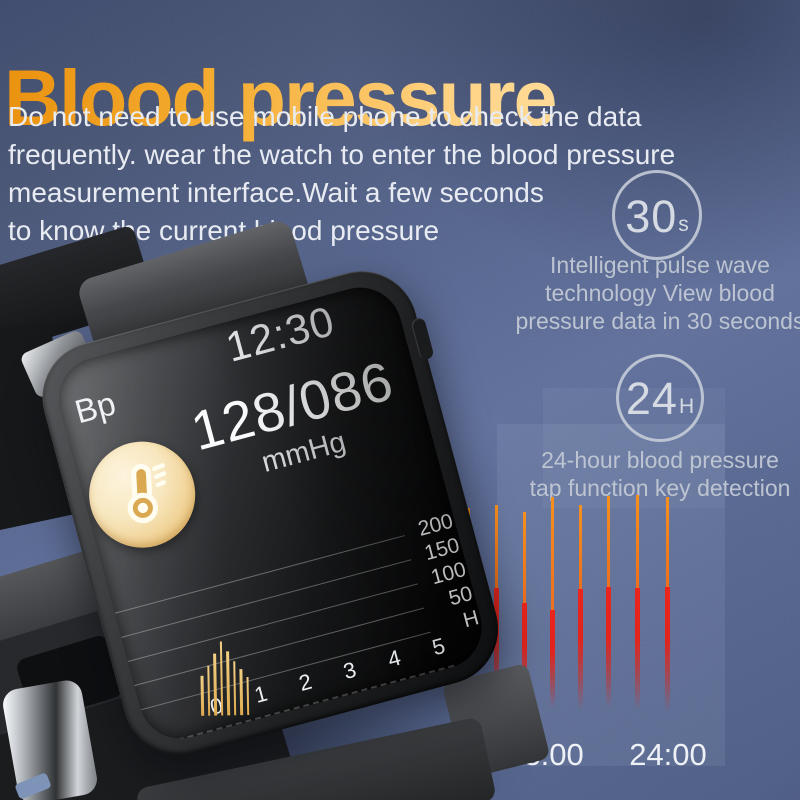 This screenshot has width=800, height=800. Describe the element at coordinates (305, 682) in the screenshot. I see `chart-x-tick: 2` at that location.